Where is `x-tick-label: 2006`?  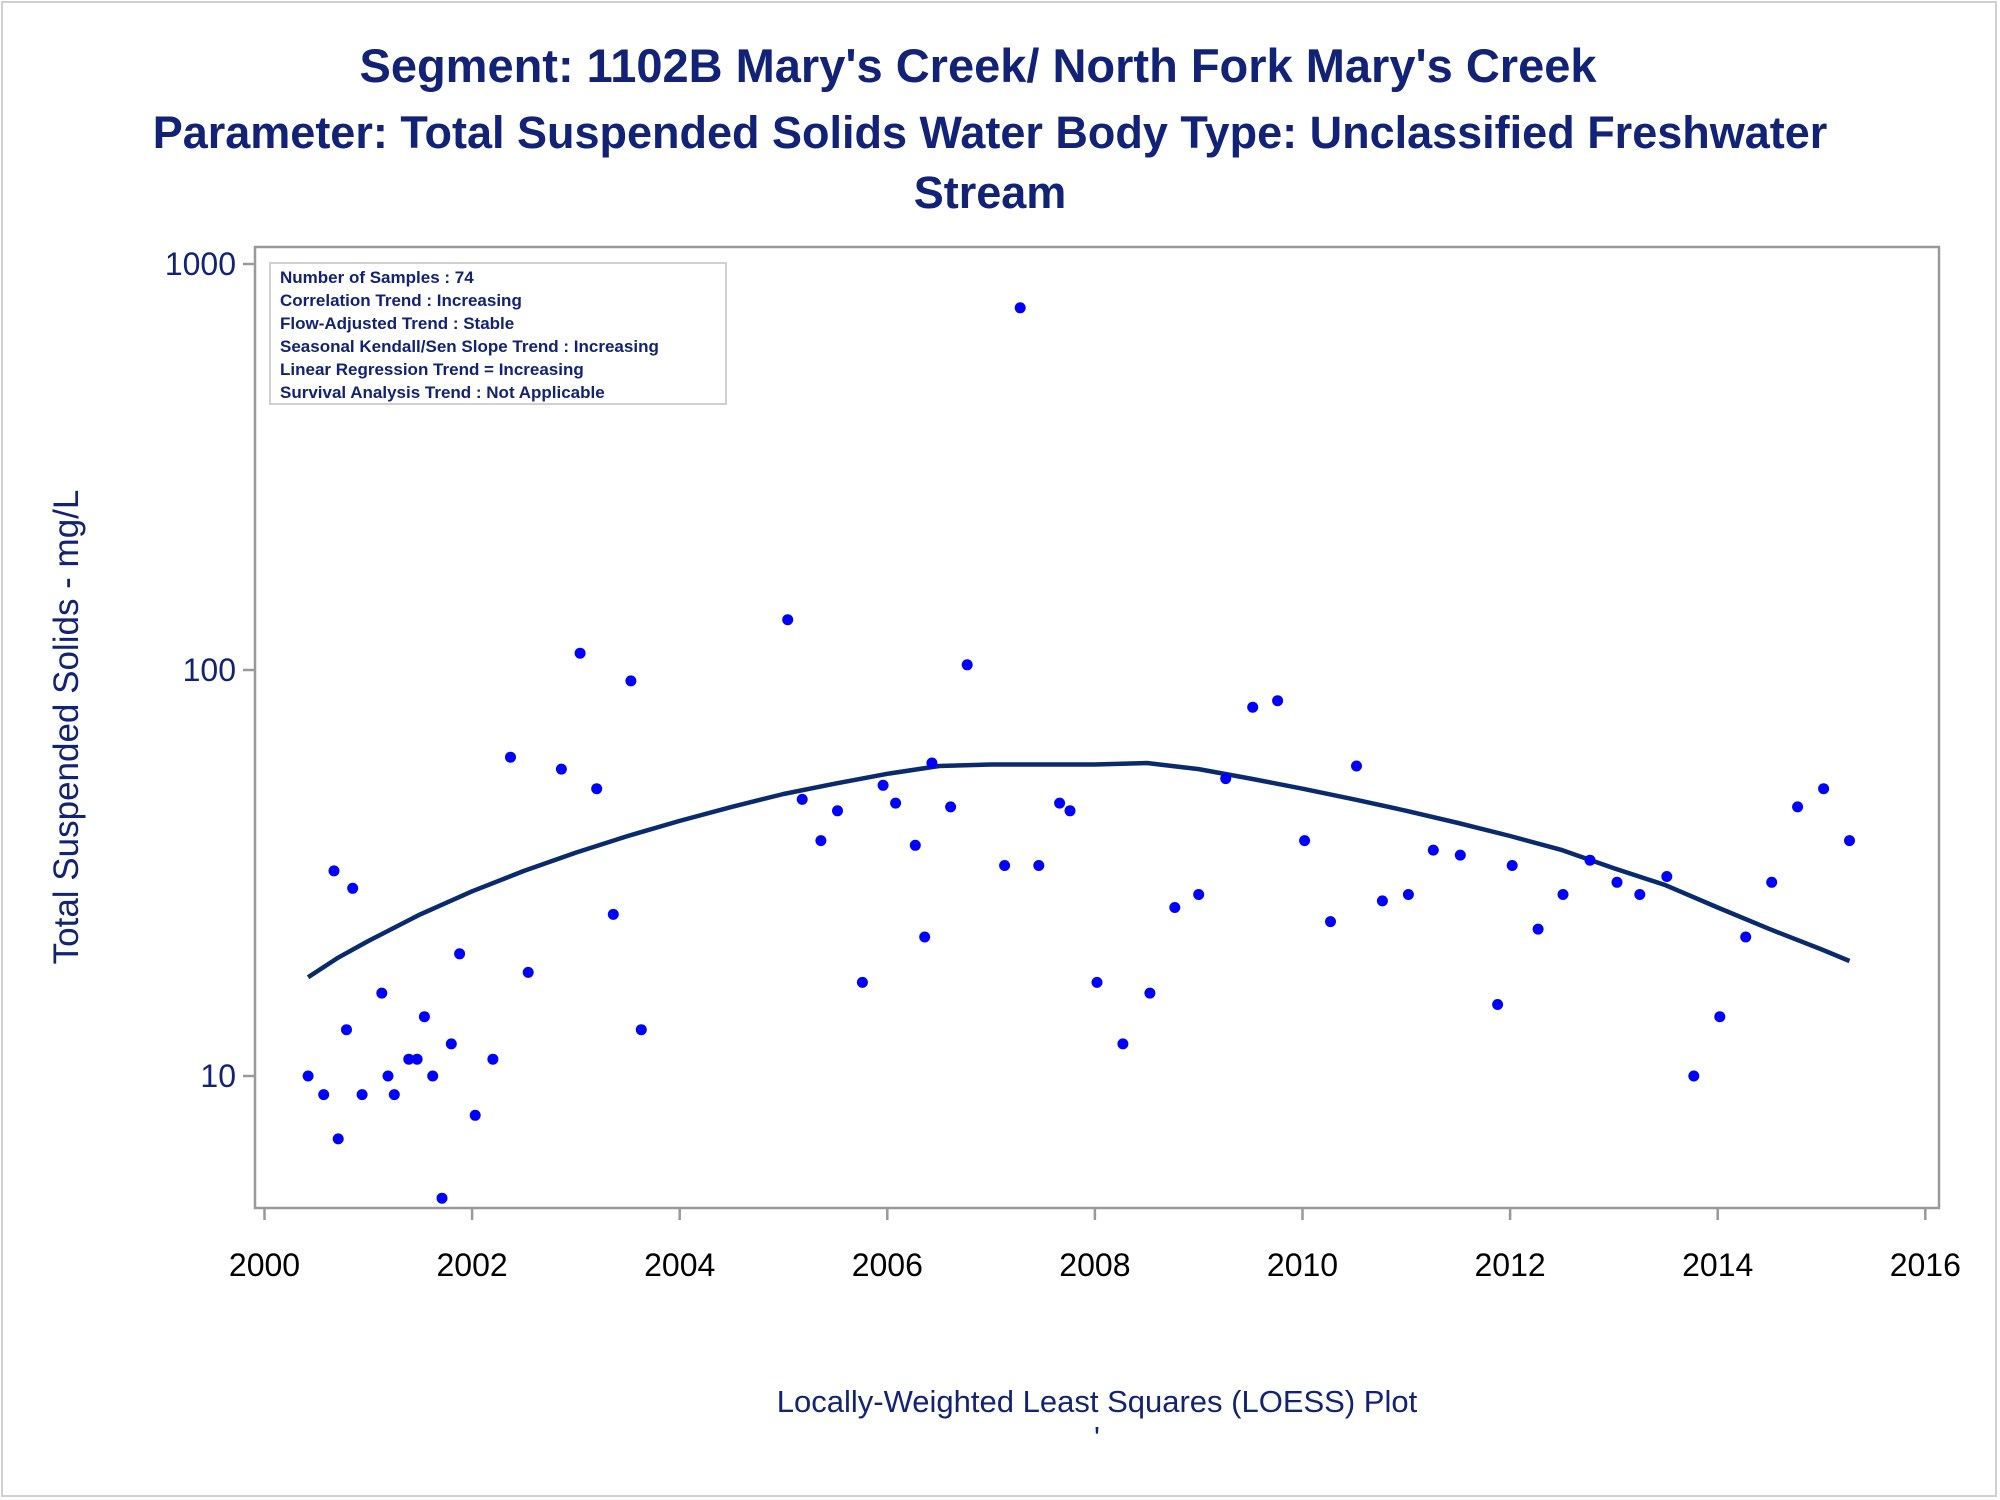 x-tick-label: 2006 is located at coordinates (887, 1265).